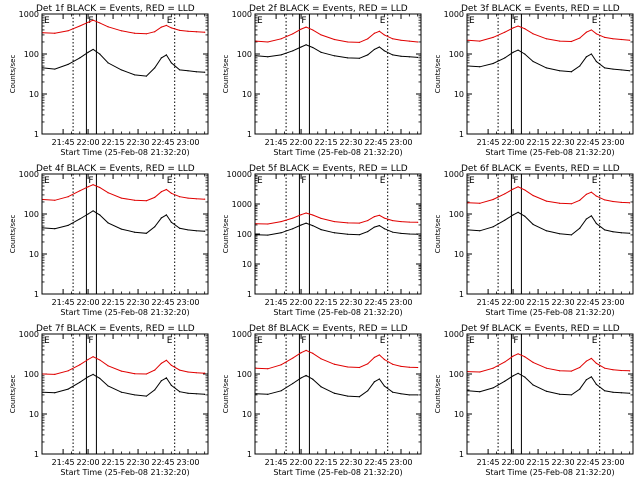 This screenshot has height=485, width=640. I want to click on events-series-line, so click(336, 229).